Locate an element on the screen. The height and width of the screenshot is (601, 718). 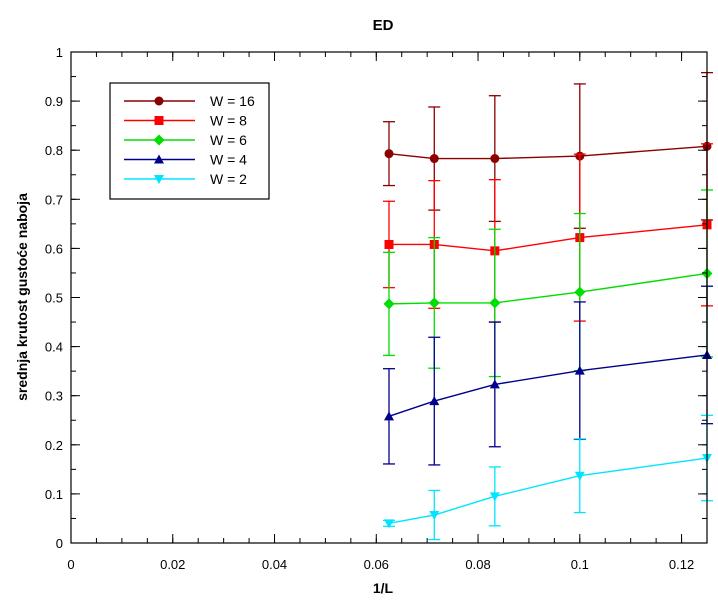
y-tick-label: 0.4 is located at coordinates (54, 347).